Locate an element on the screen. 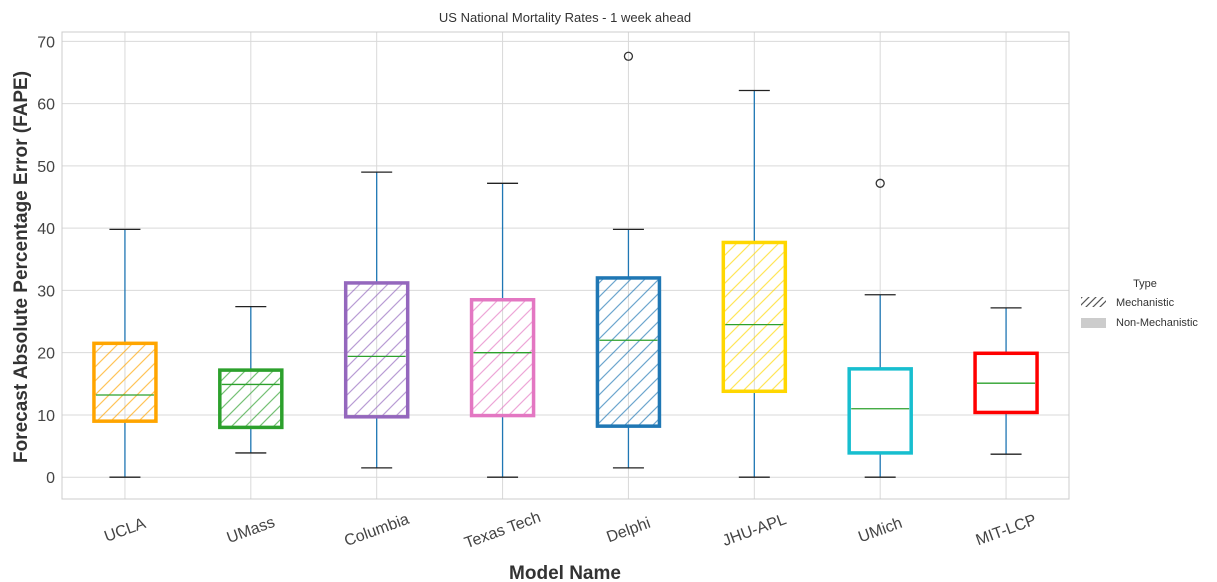  x-tick-label: MIT-LCP is located at coordinates (1006, 531).